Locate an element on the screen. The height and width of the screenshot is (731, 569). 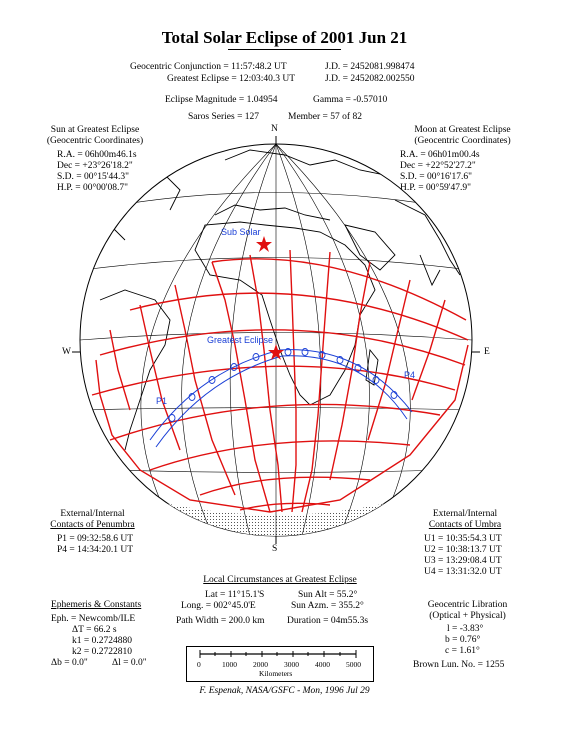
scale-tick-3000: 3000 is located at coordinates (291, 664).